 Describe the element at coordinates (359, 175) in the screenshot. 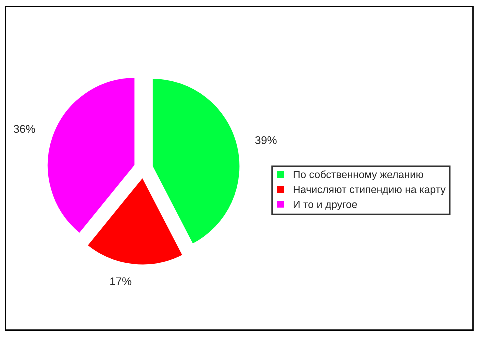

I see `legend-label: По собственному желанию` at that location.